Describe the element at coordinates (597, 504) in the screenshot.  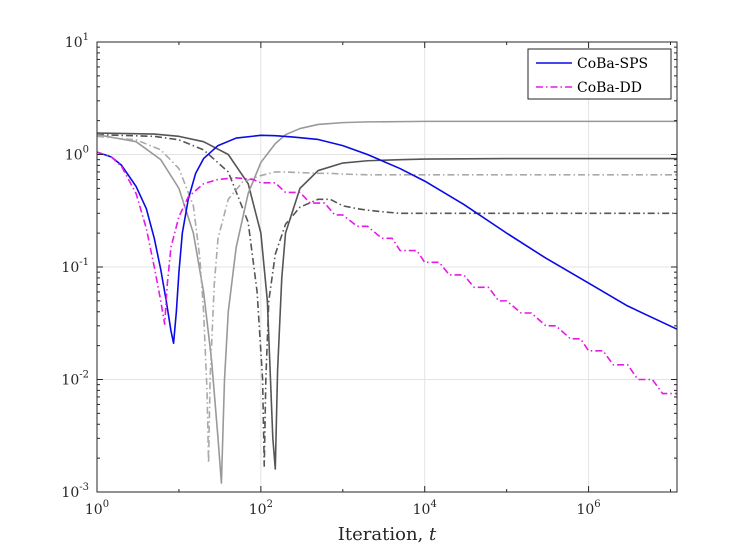
I see `x-tick-exp: 6` at that location.